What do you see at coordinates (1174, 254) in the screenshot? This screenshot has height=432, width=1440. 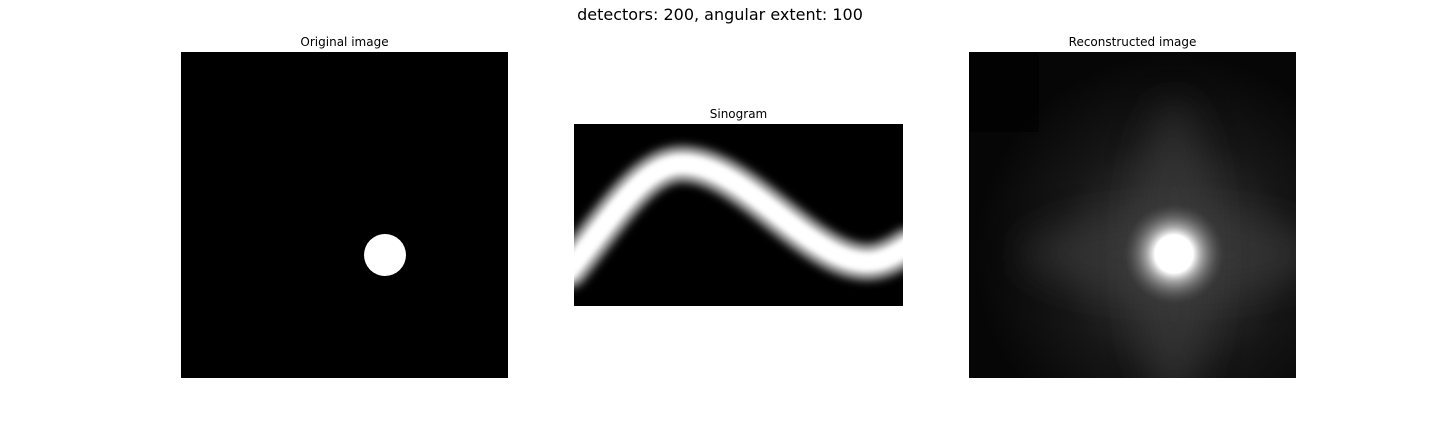 I see `reconstruction-bright-spot` at bounding box center [1174, 254].